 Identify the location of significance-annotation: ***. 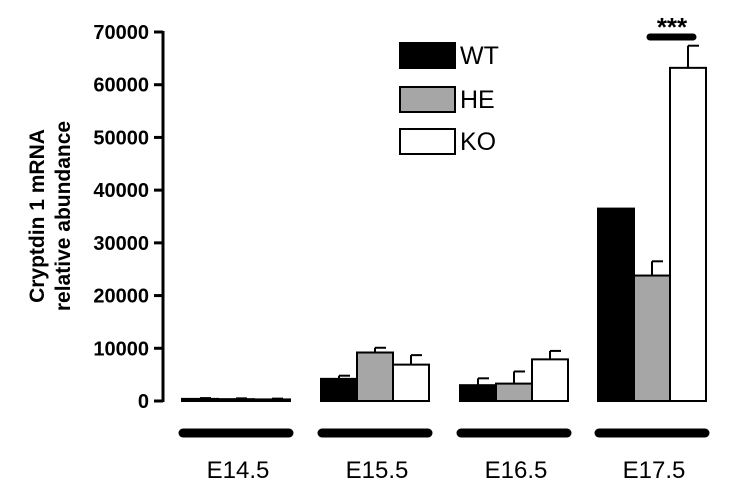
(671, 27).